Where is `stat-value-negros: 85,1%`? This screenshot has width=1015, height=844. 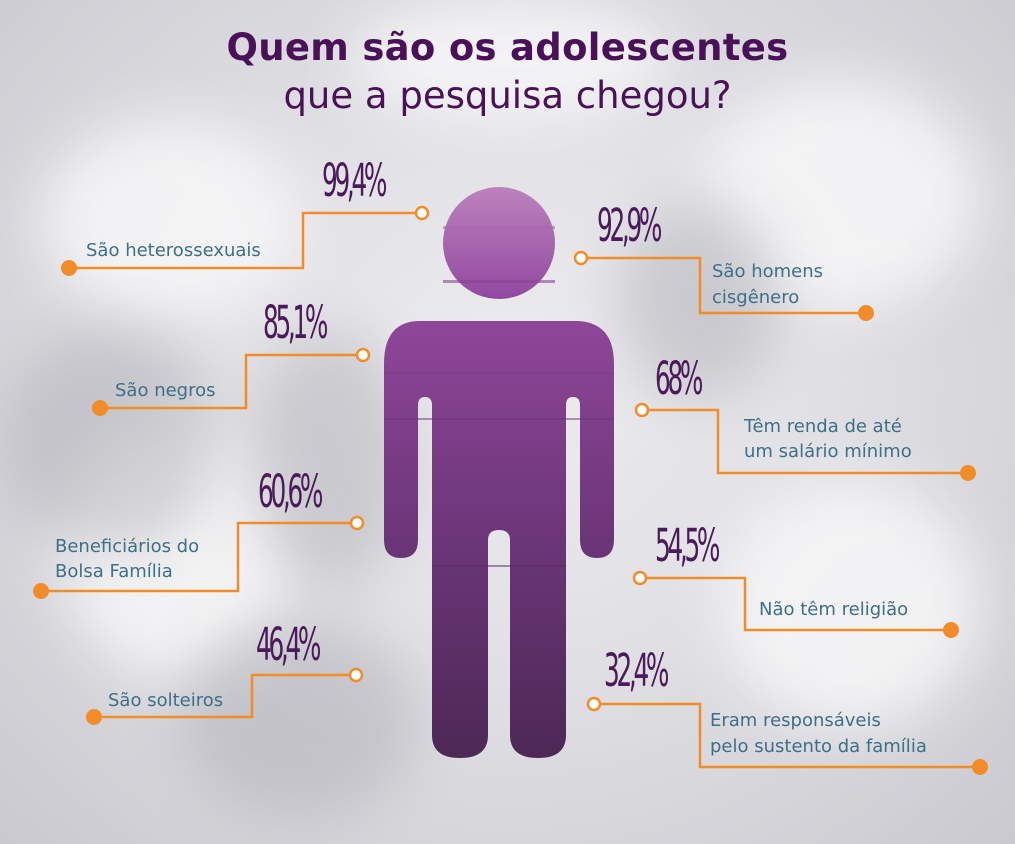 stat-value-negros: 85,1% is located at coordinates (295, 322).